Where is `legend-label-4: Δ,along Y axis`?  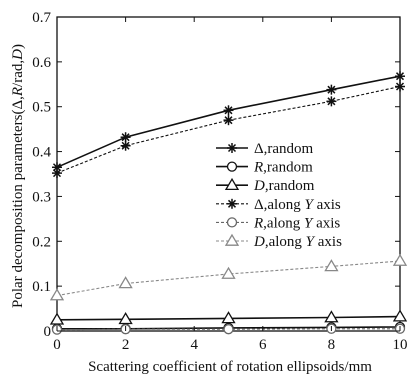 legend-label-4: Δ,along Y axis is located at coordinates (297, 205).